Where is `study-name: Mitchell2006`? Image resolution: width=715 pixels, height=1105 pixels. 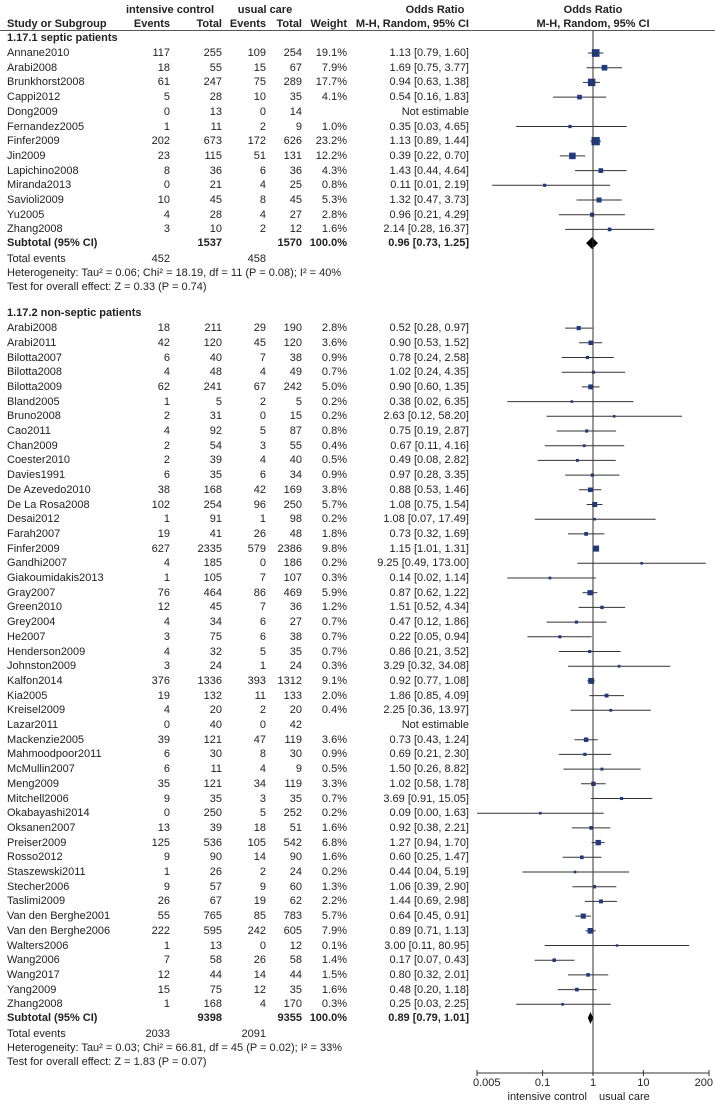 study-name: Mitchell2006 is located at coordinates (38, 798).